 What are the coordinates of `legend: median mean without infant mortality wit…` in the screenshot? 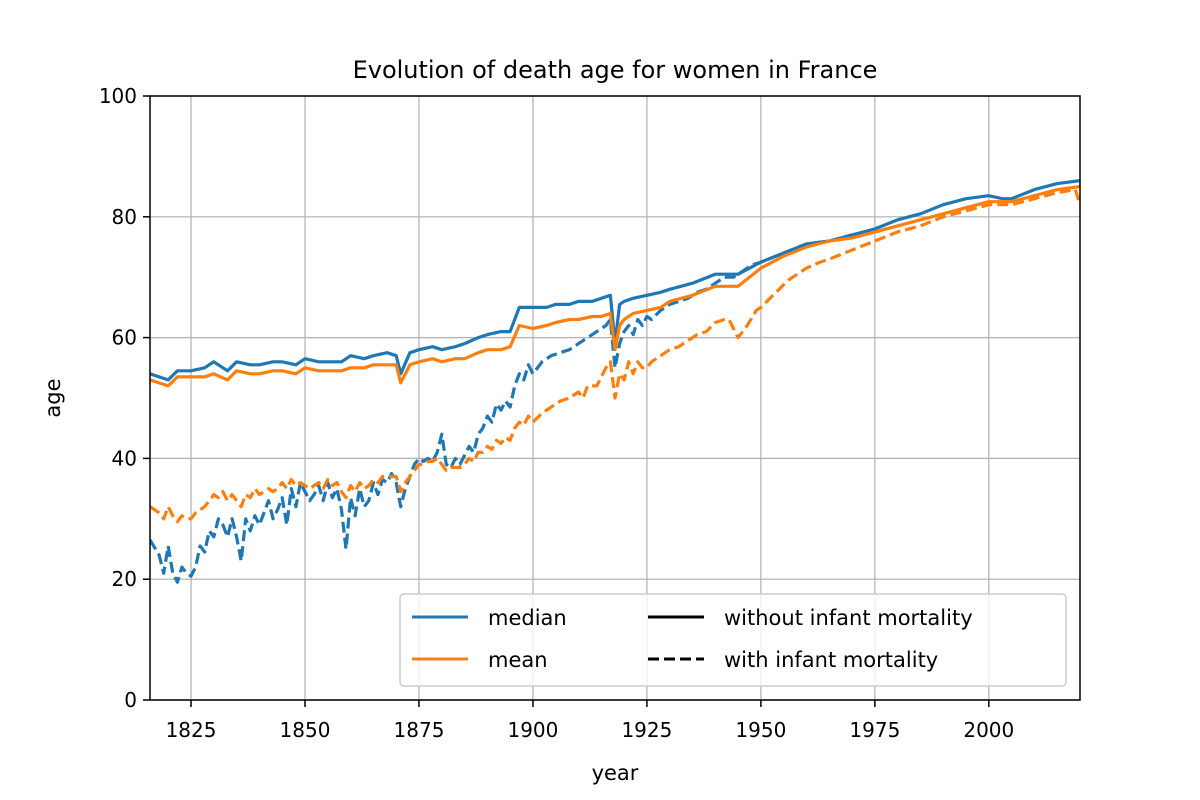 It's located at (733, 640).